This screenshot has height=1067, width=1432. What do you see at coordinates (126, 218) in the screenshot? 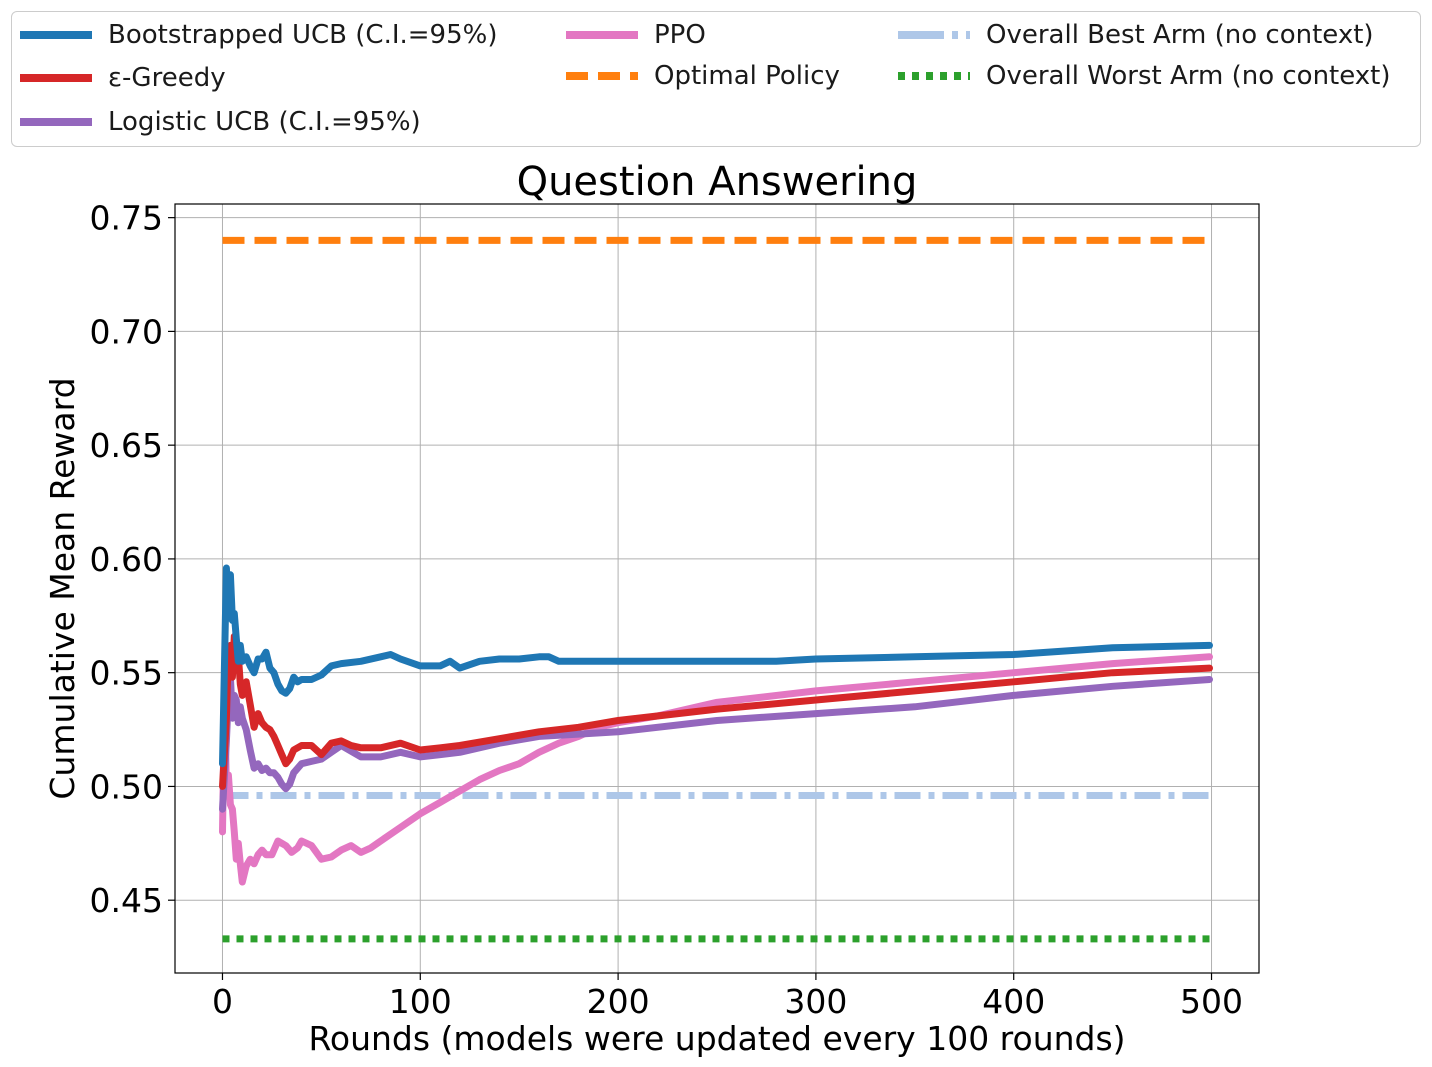
I see `y-tick-label: 0.75` at bounding box center [126, 218].